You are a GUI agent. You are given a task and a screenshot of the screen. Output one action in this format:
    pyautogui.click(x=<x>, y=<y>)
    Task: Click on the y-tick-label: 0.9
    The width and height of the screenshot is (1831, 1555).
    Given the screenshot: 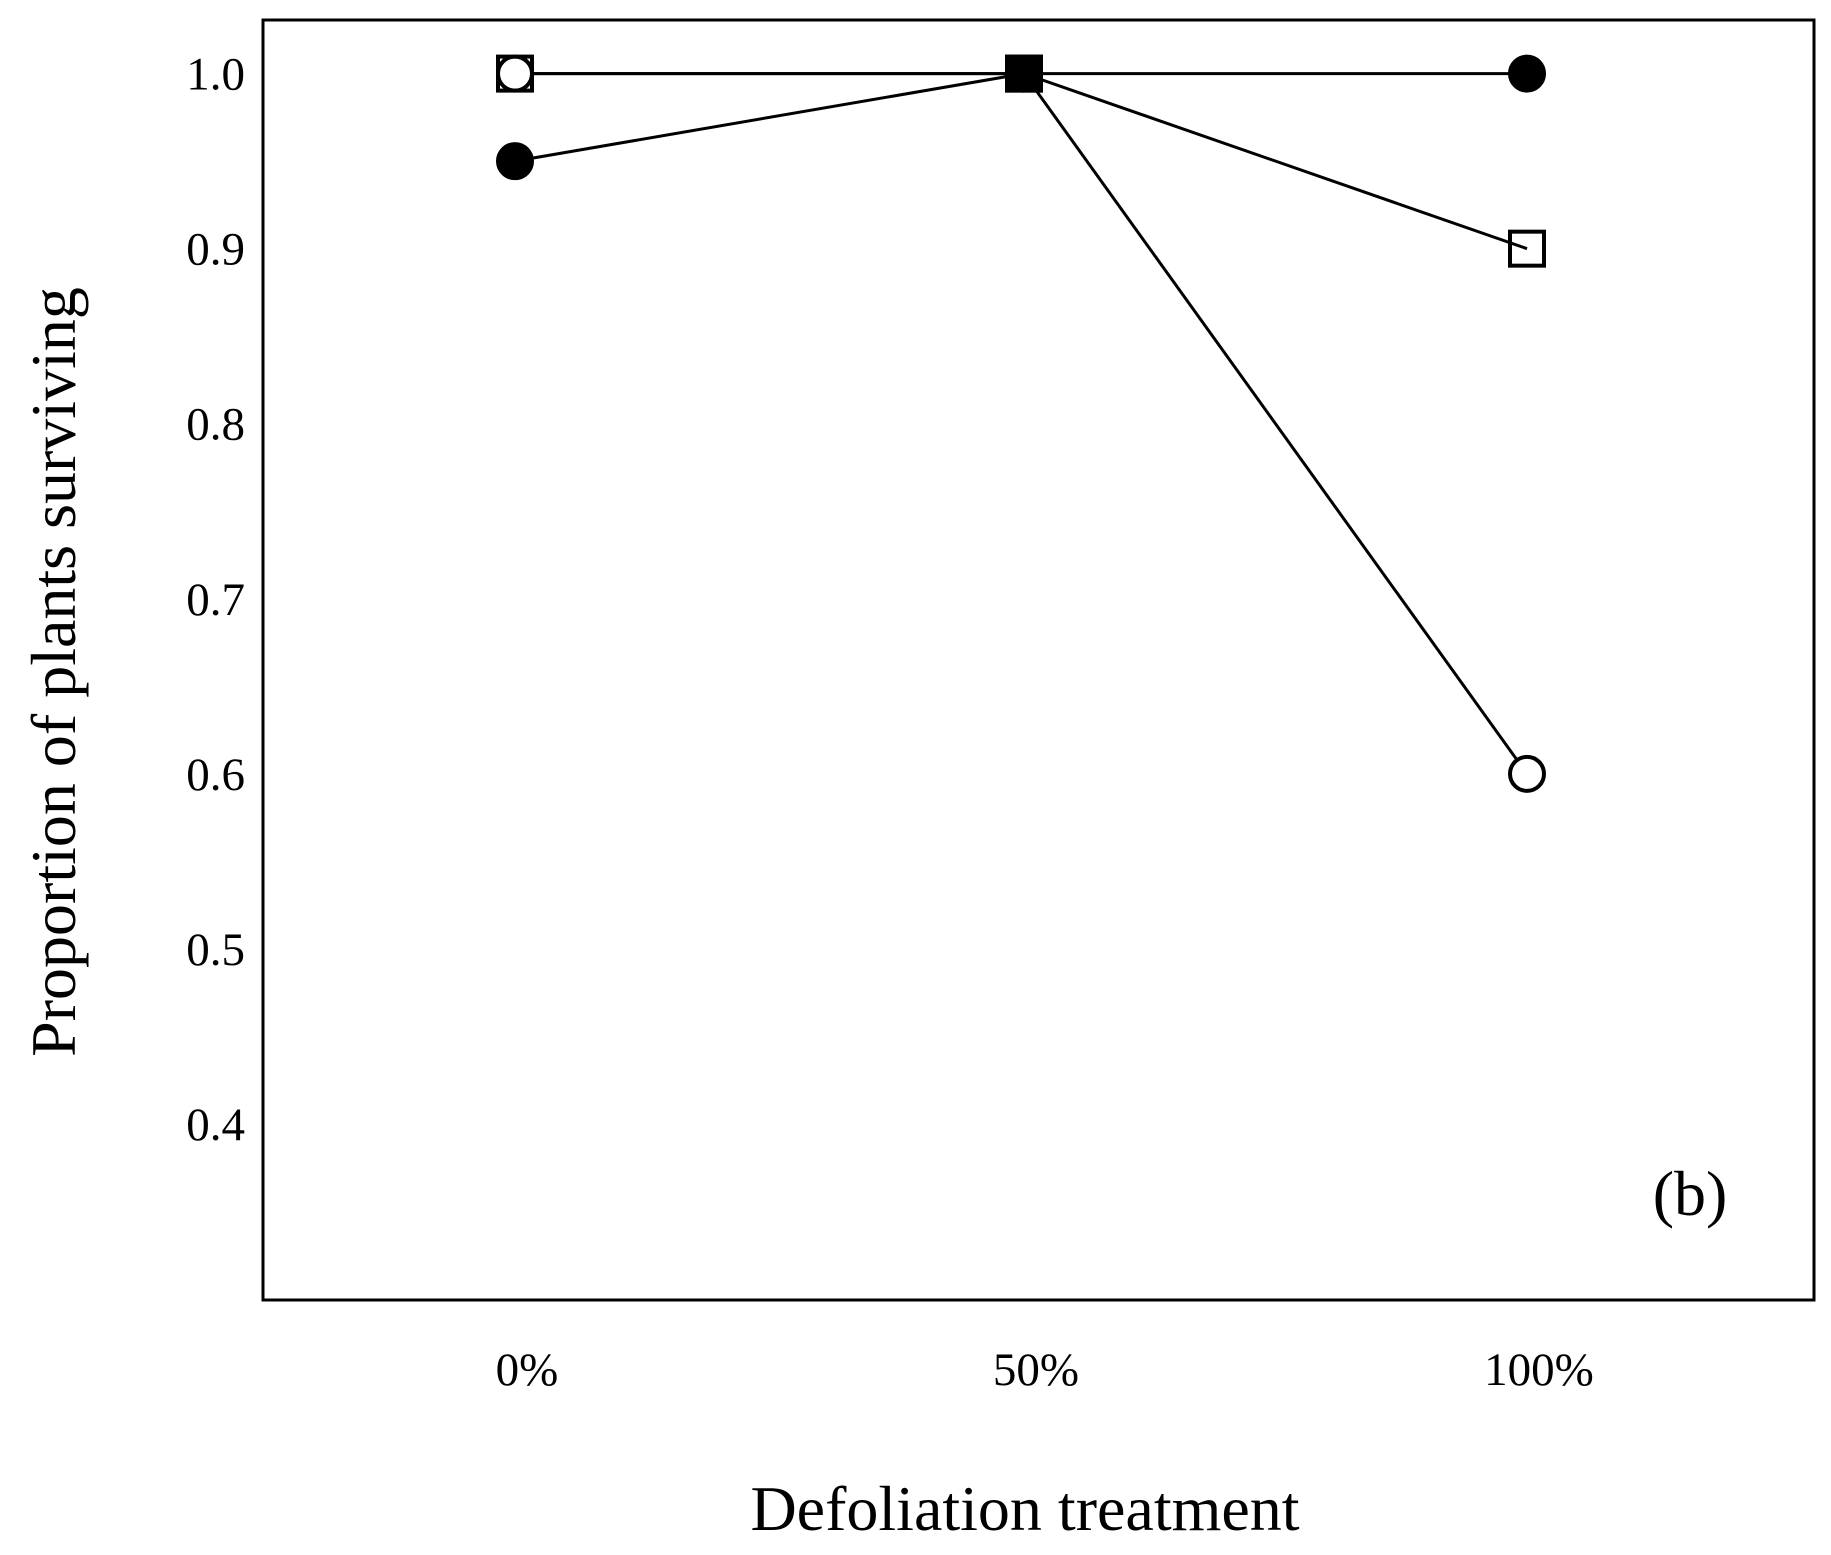 What is the action you would take?
    pyautogui.click(x=215, y=250)
    